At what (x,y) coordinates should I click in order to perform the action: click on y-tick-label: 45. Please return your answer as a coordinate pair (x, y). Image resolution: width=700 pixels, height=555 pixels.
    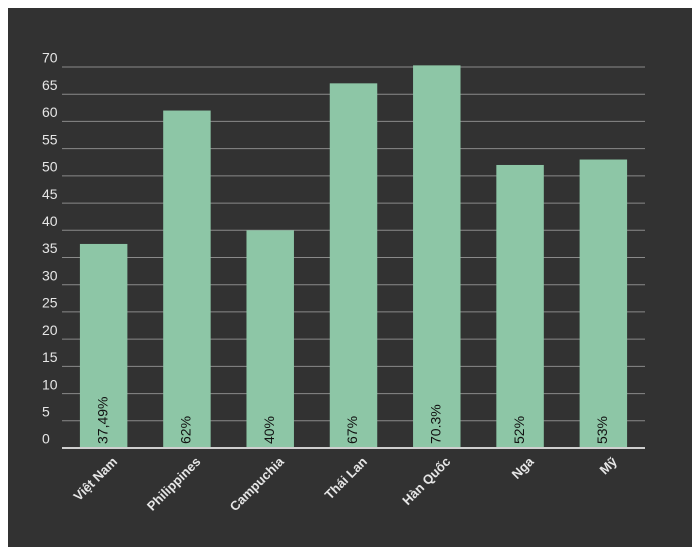
    Looking at the image, I should click on (50, 194).